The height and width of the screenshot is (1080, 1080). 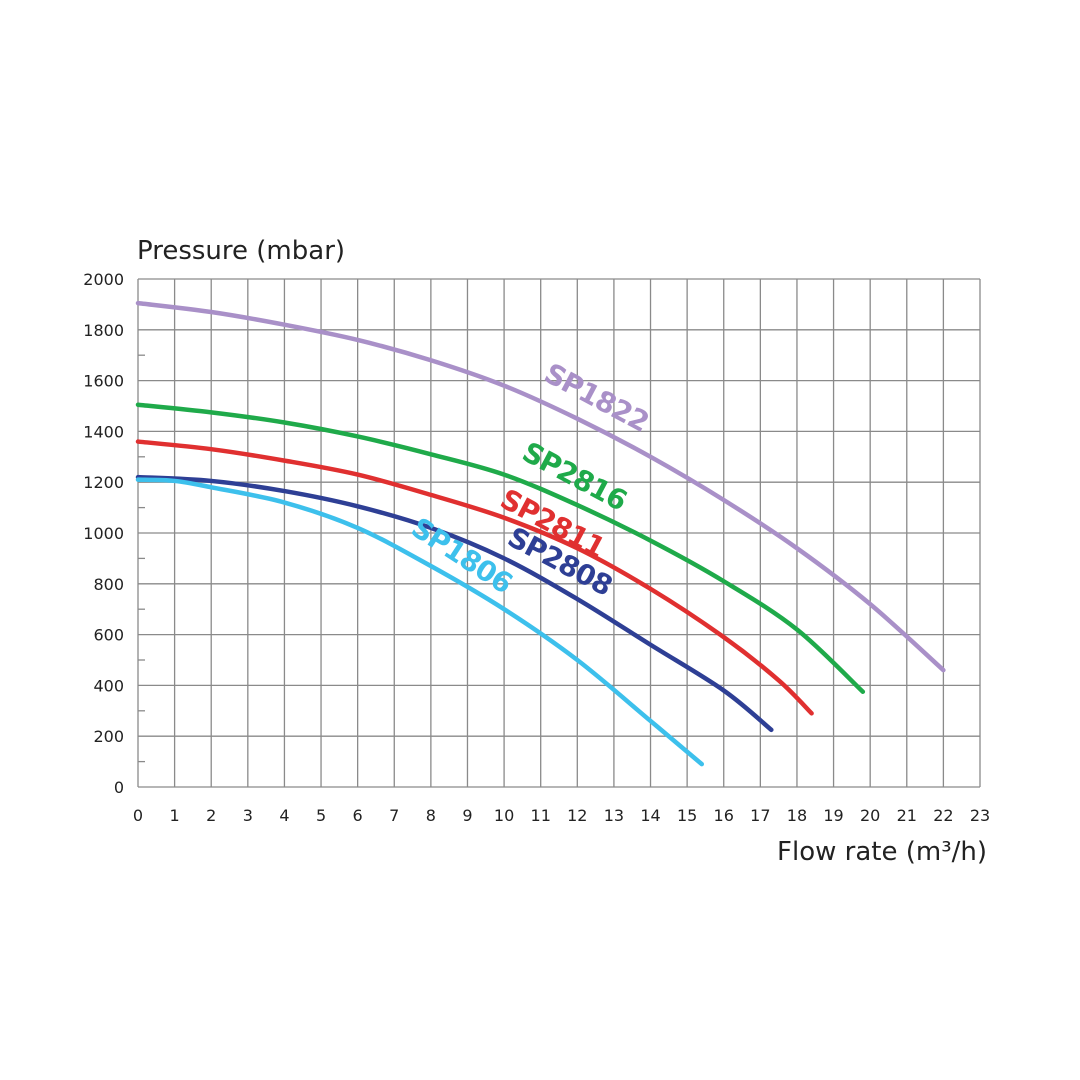 What do you see at coordinates (394, 815) in the screenshot?
I see `x-tick-label: 7` at bounding box center [394, 815].